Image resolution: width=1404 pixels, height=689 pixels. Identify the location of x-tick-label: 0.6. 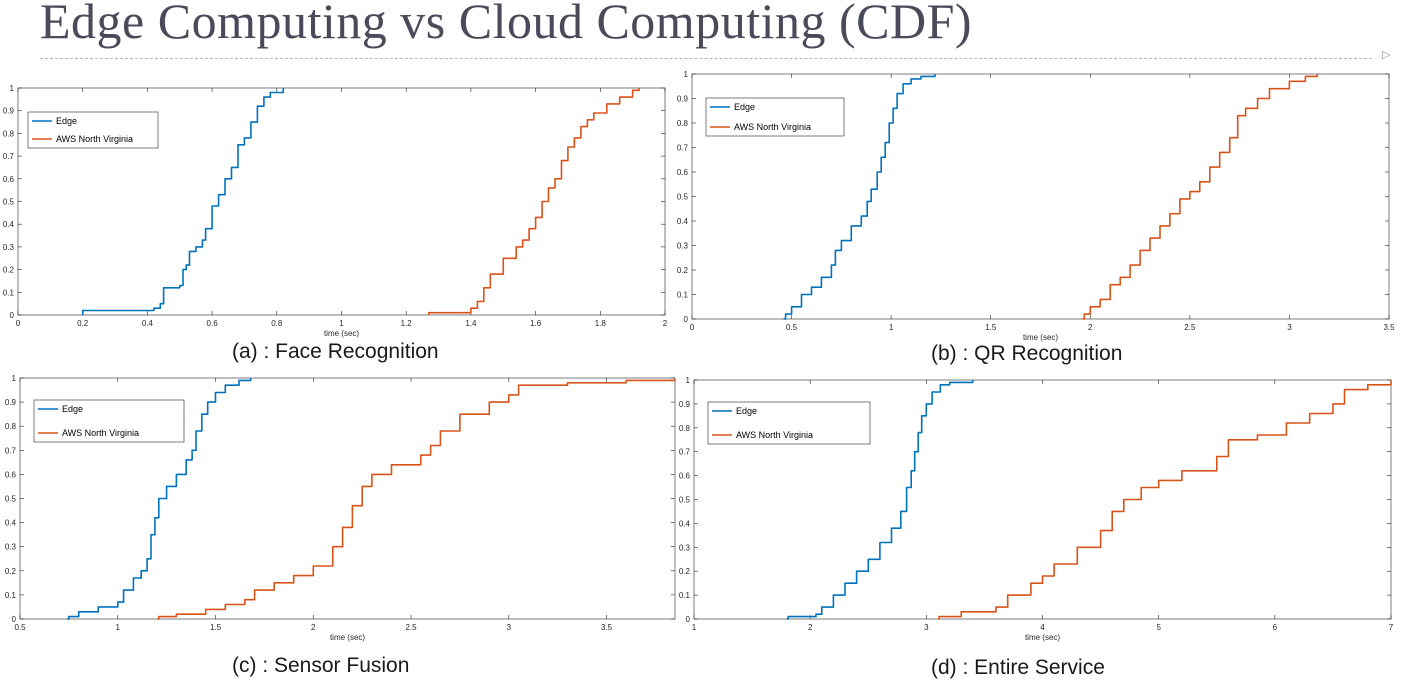
(213, 323).